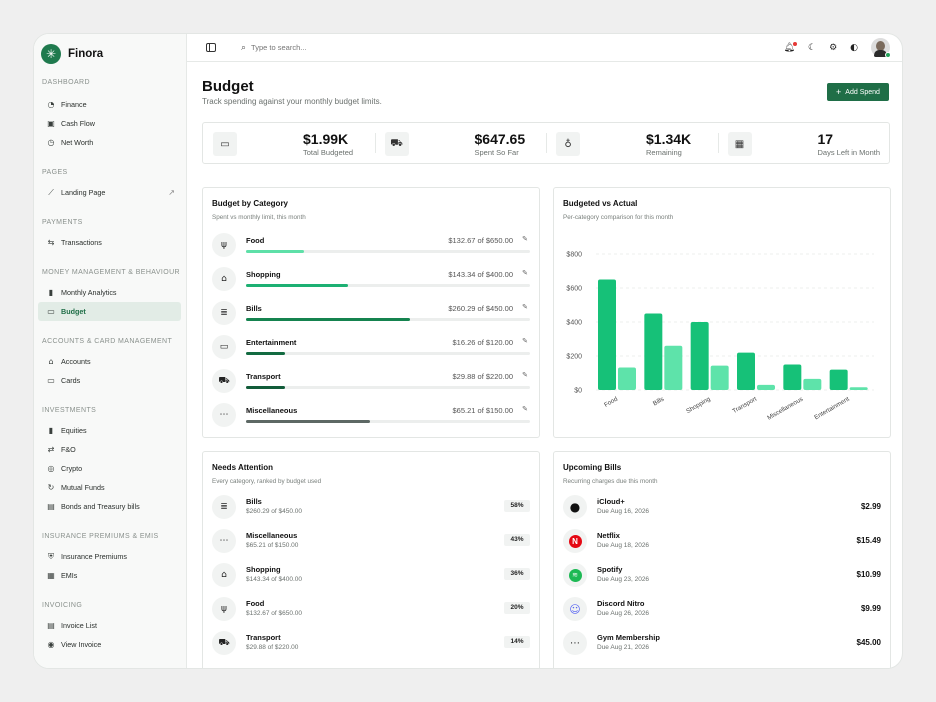 Image resolution: width=936 pixels, height=702 pixels. What do you see at coordinates (858, 92) in the screenshot?
I see `add-spend-button: + Add Spend` at bounding box center [858, 92].